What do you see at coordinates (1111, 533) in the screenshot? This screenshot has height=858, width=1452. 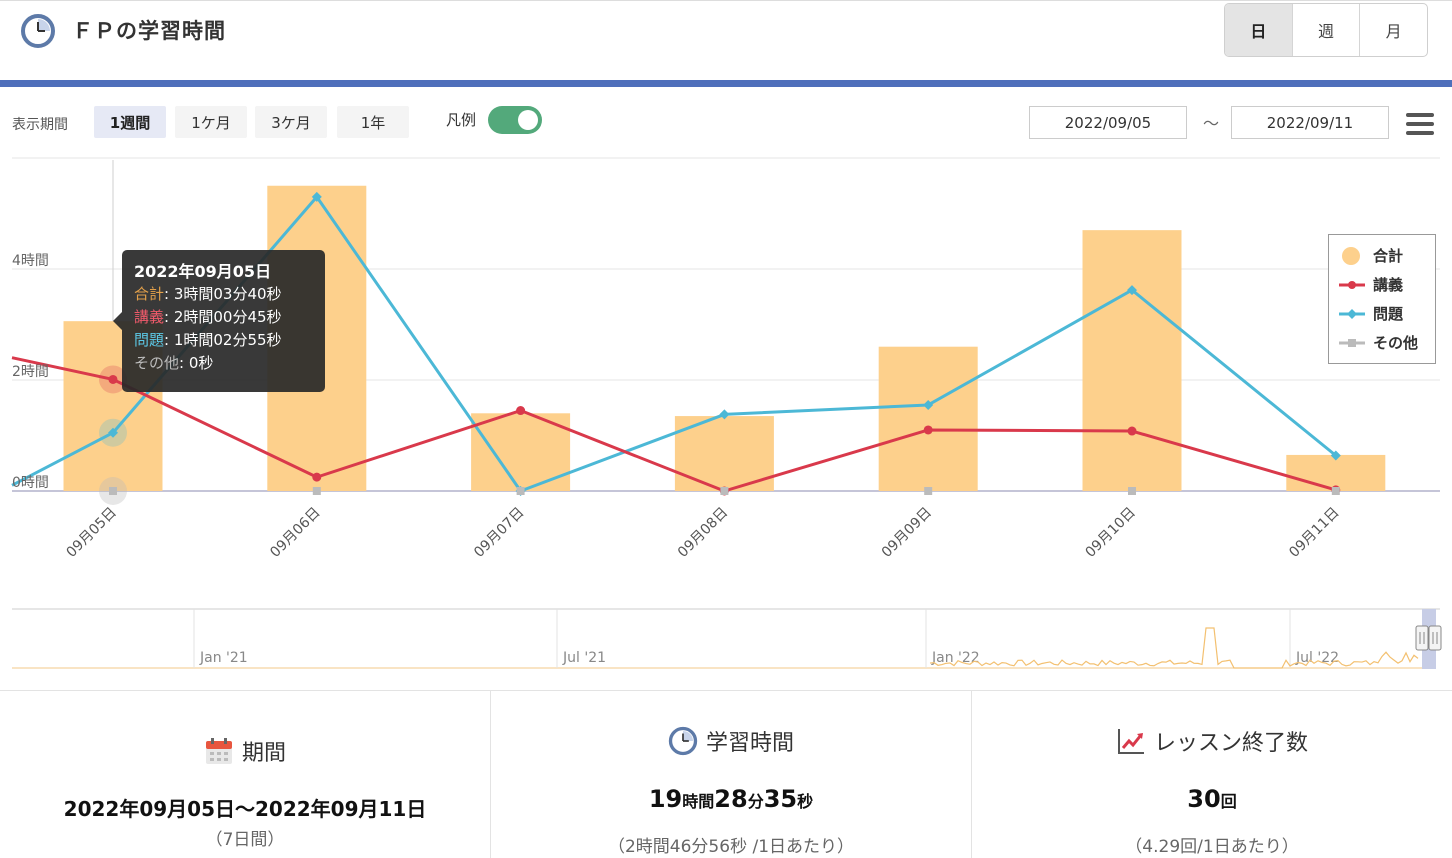 I see `x-tick-label: 09月10日` at bounding box center [1111, 533].